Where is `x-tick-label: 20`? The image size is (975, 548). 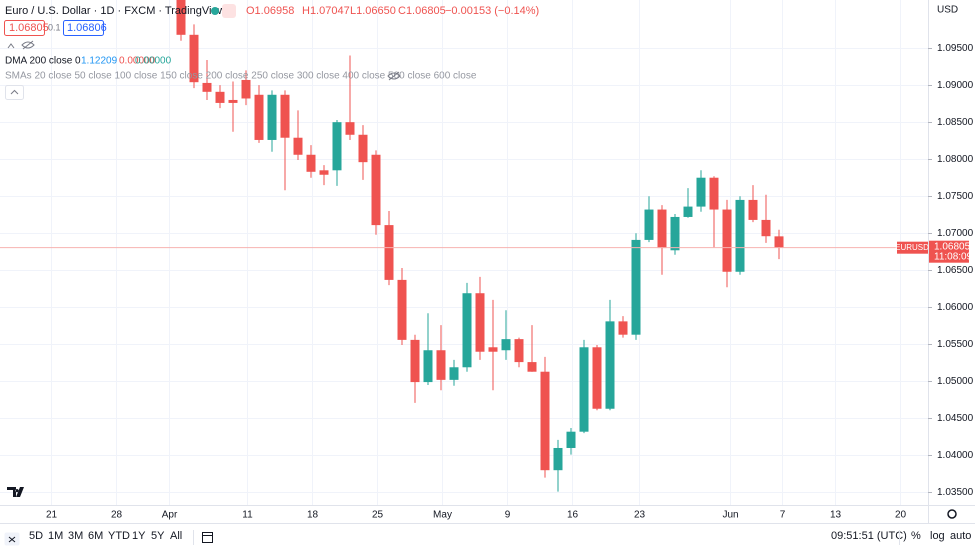 x-tick-label: 20 is located at coordinates (901, 515).